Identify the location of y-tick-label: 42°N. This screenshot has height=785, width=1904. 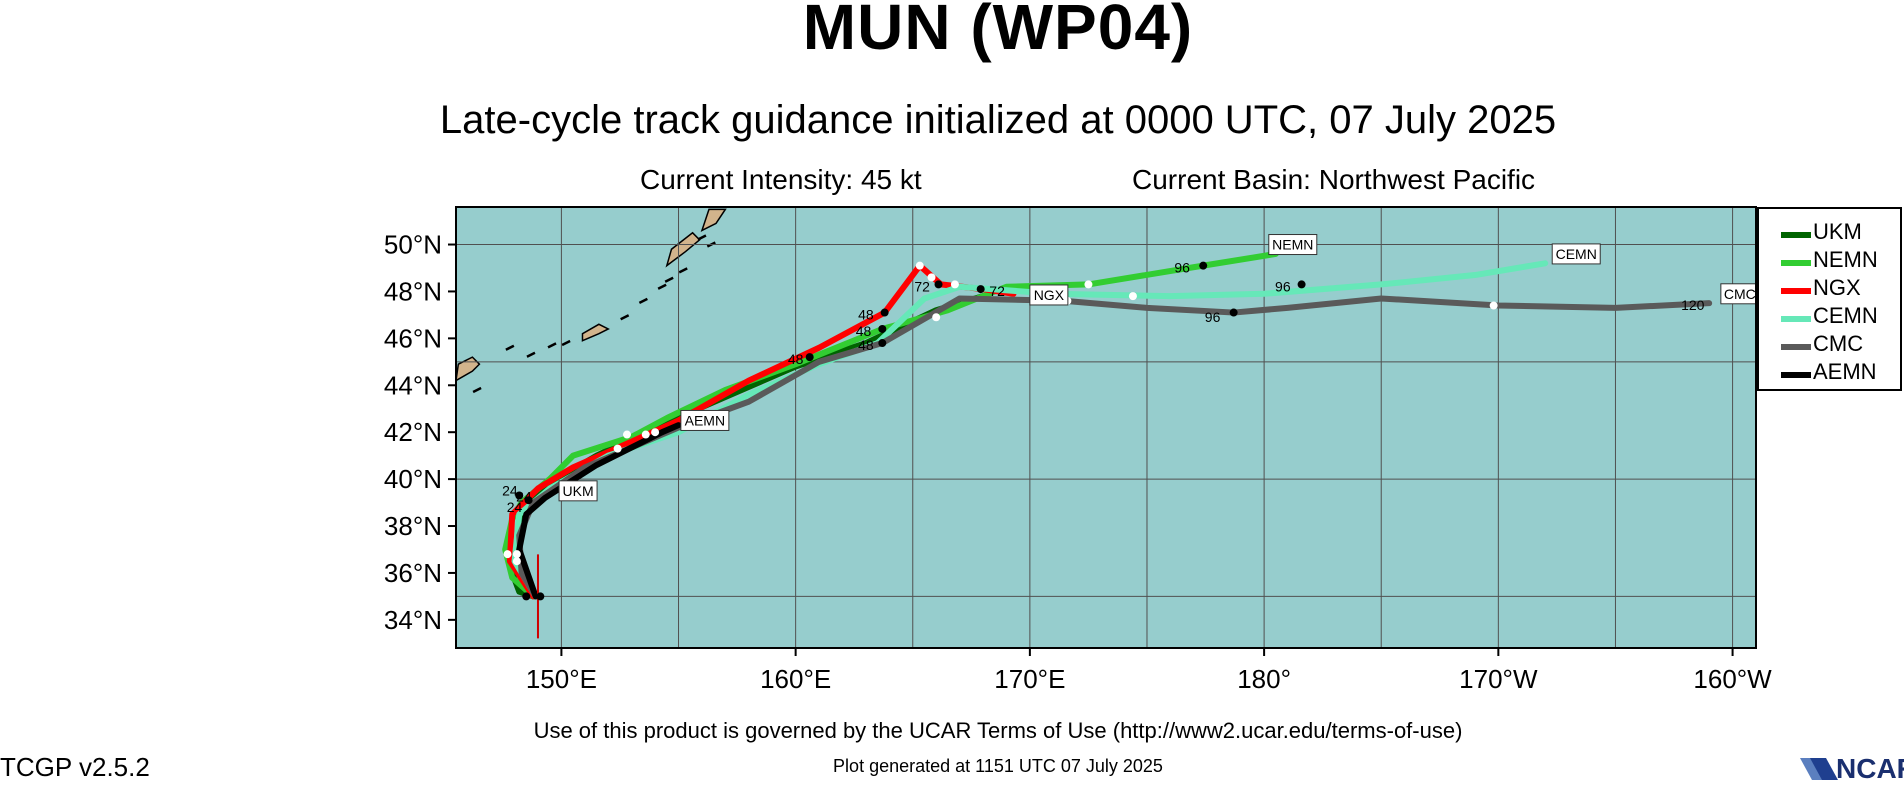
(413, 432).